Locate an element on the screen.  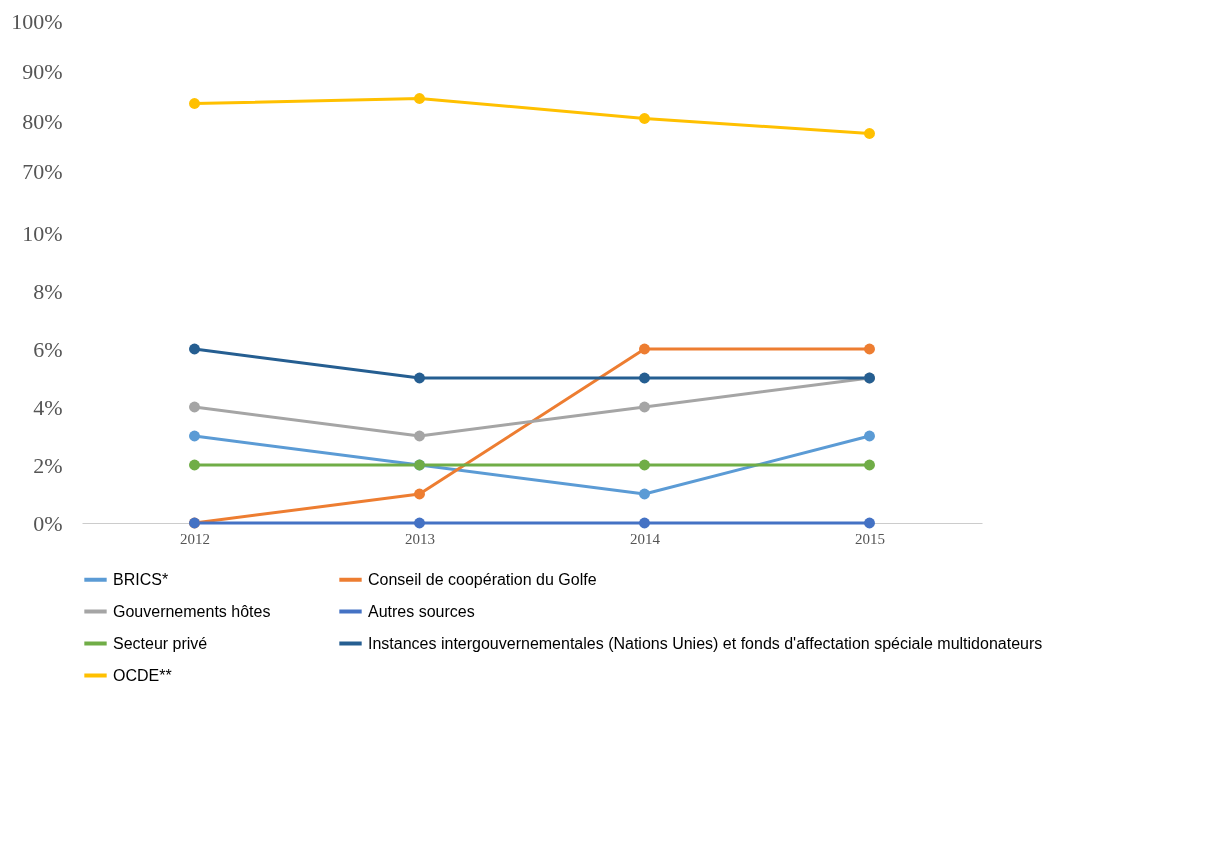
y-tick-label: 80% is located at coordinates (42, 121).